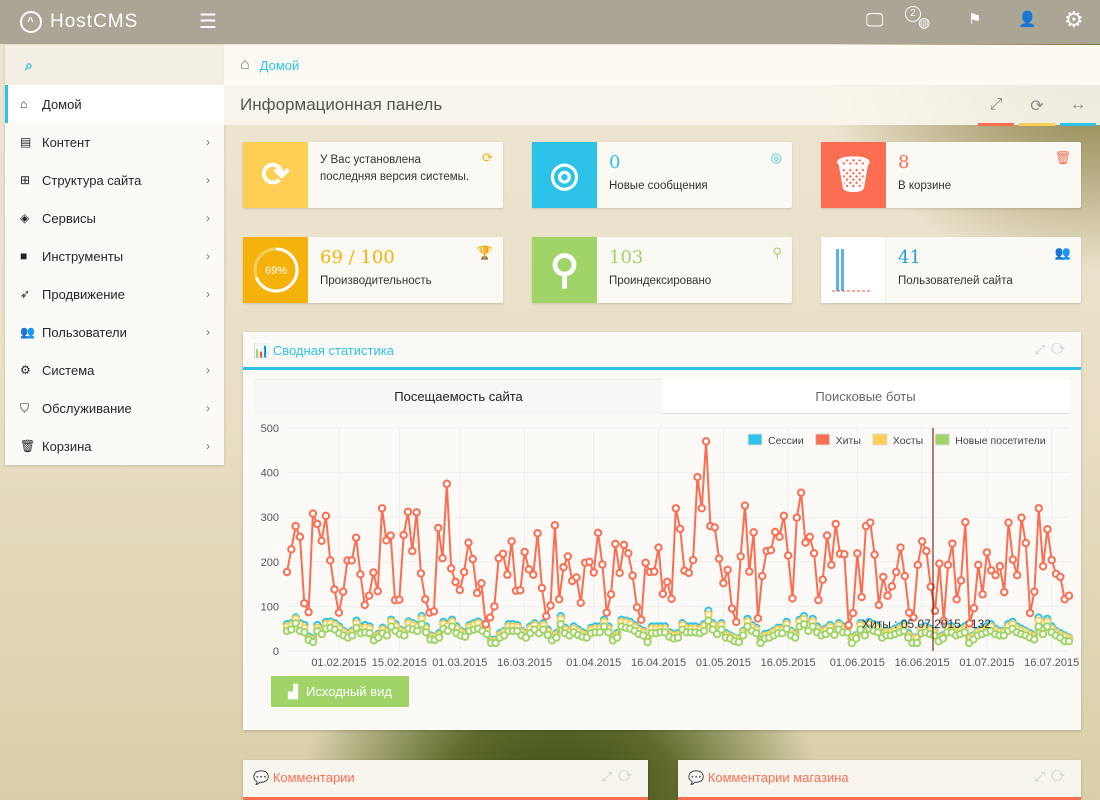  I want to click on trophy-icon: 🏆, so click(484, 252).